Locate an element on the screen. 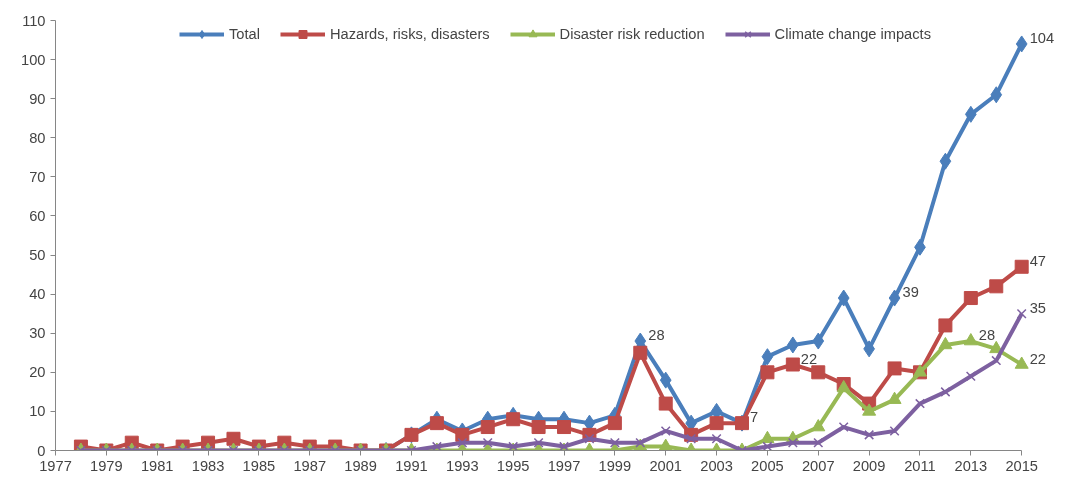  legend-label: Total is located at coordinates (244, 34).